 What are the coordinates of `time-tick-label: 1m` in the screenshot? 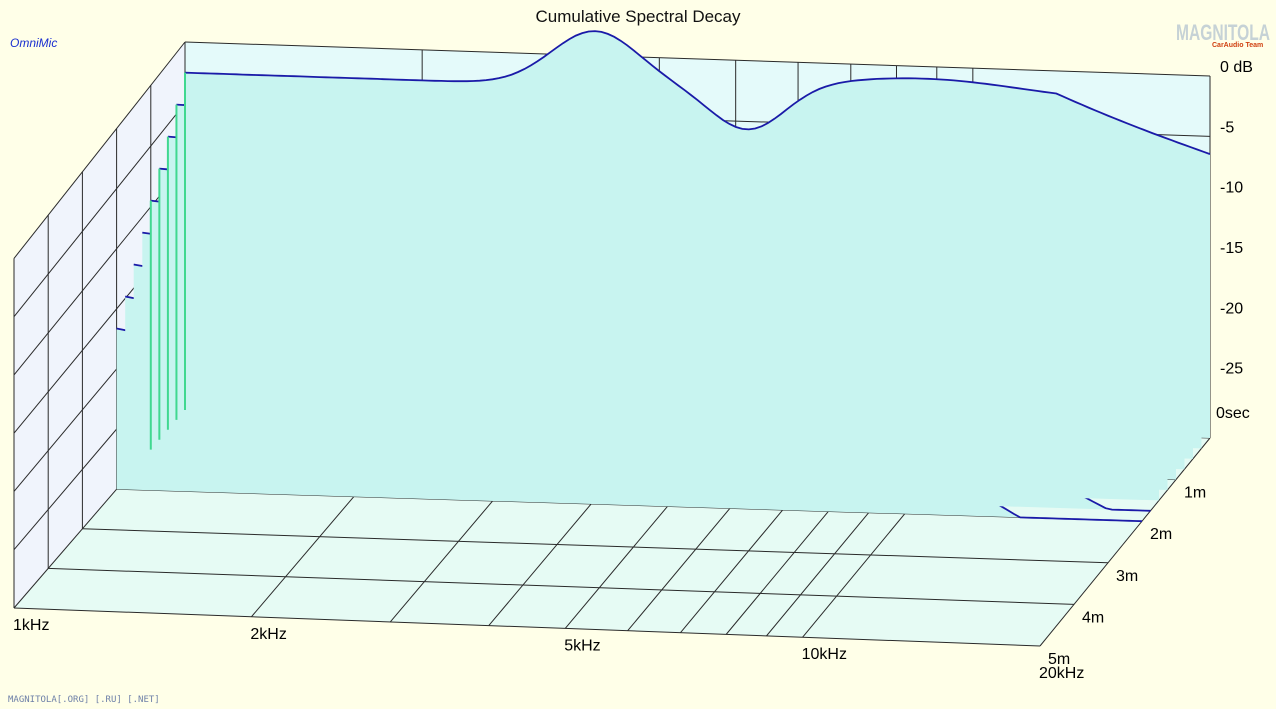 It's located at (1195, 493).